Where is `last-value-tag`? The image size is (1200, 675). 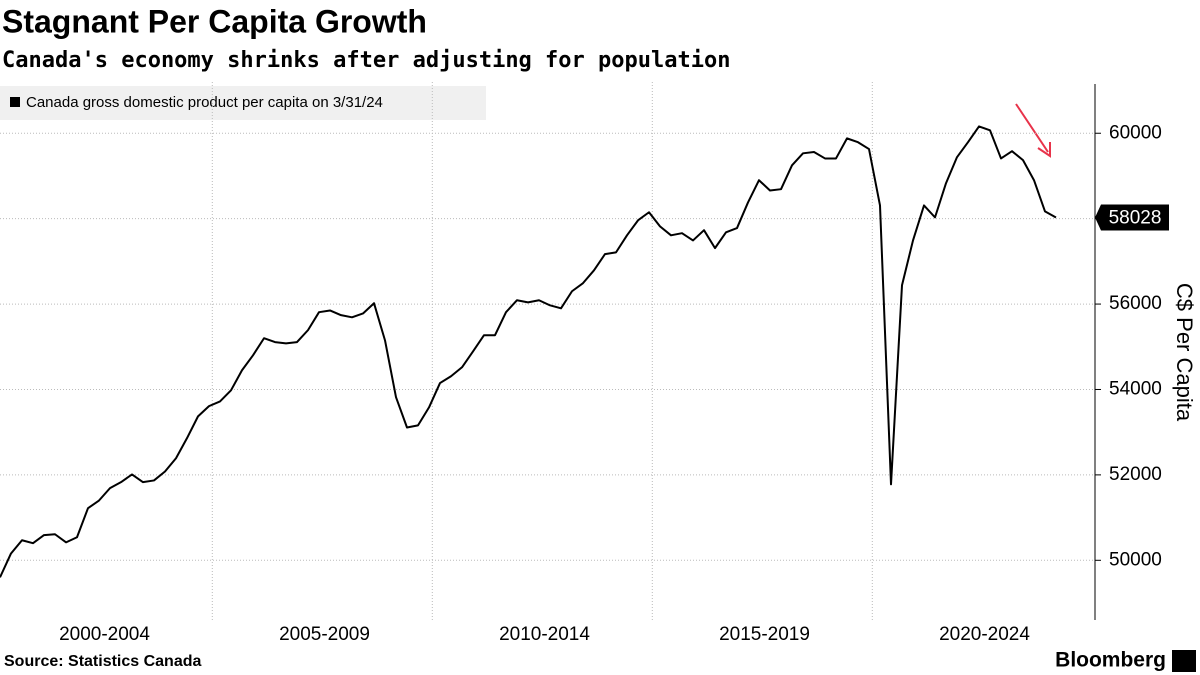 last-value-tag is located at coordinates (1132, 217).